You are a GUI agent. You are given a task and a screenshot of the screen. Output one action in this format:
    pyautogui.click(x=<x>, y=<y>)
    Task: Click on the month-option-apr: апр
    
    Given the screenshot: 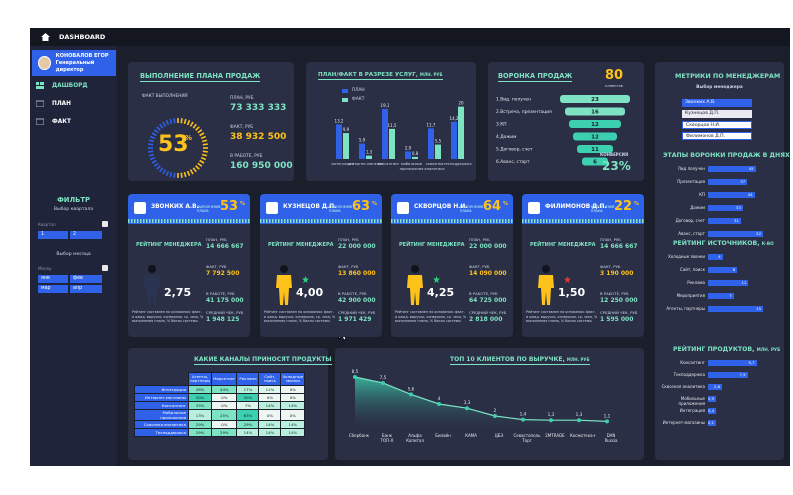 What is the action you would take?
    pyautogui.click(x=86, y=289)
    